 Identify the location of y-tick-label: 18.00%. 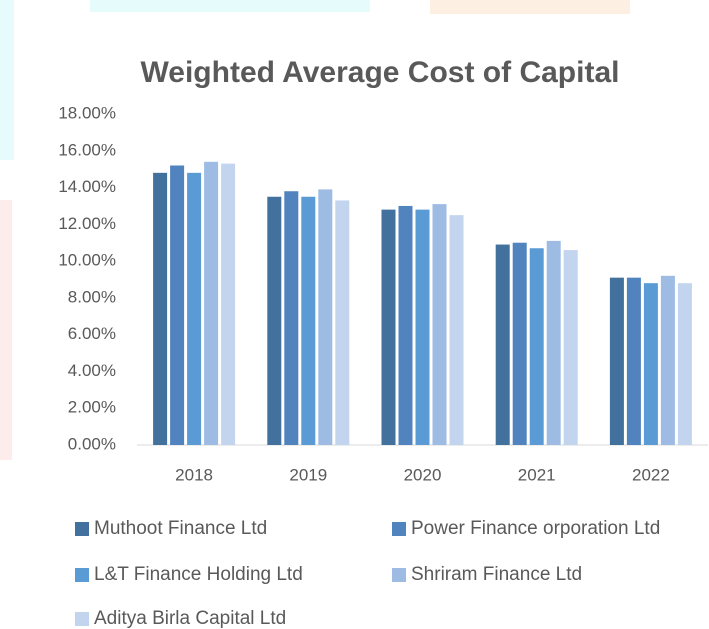
(87, 112).